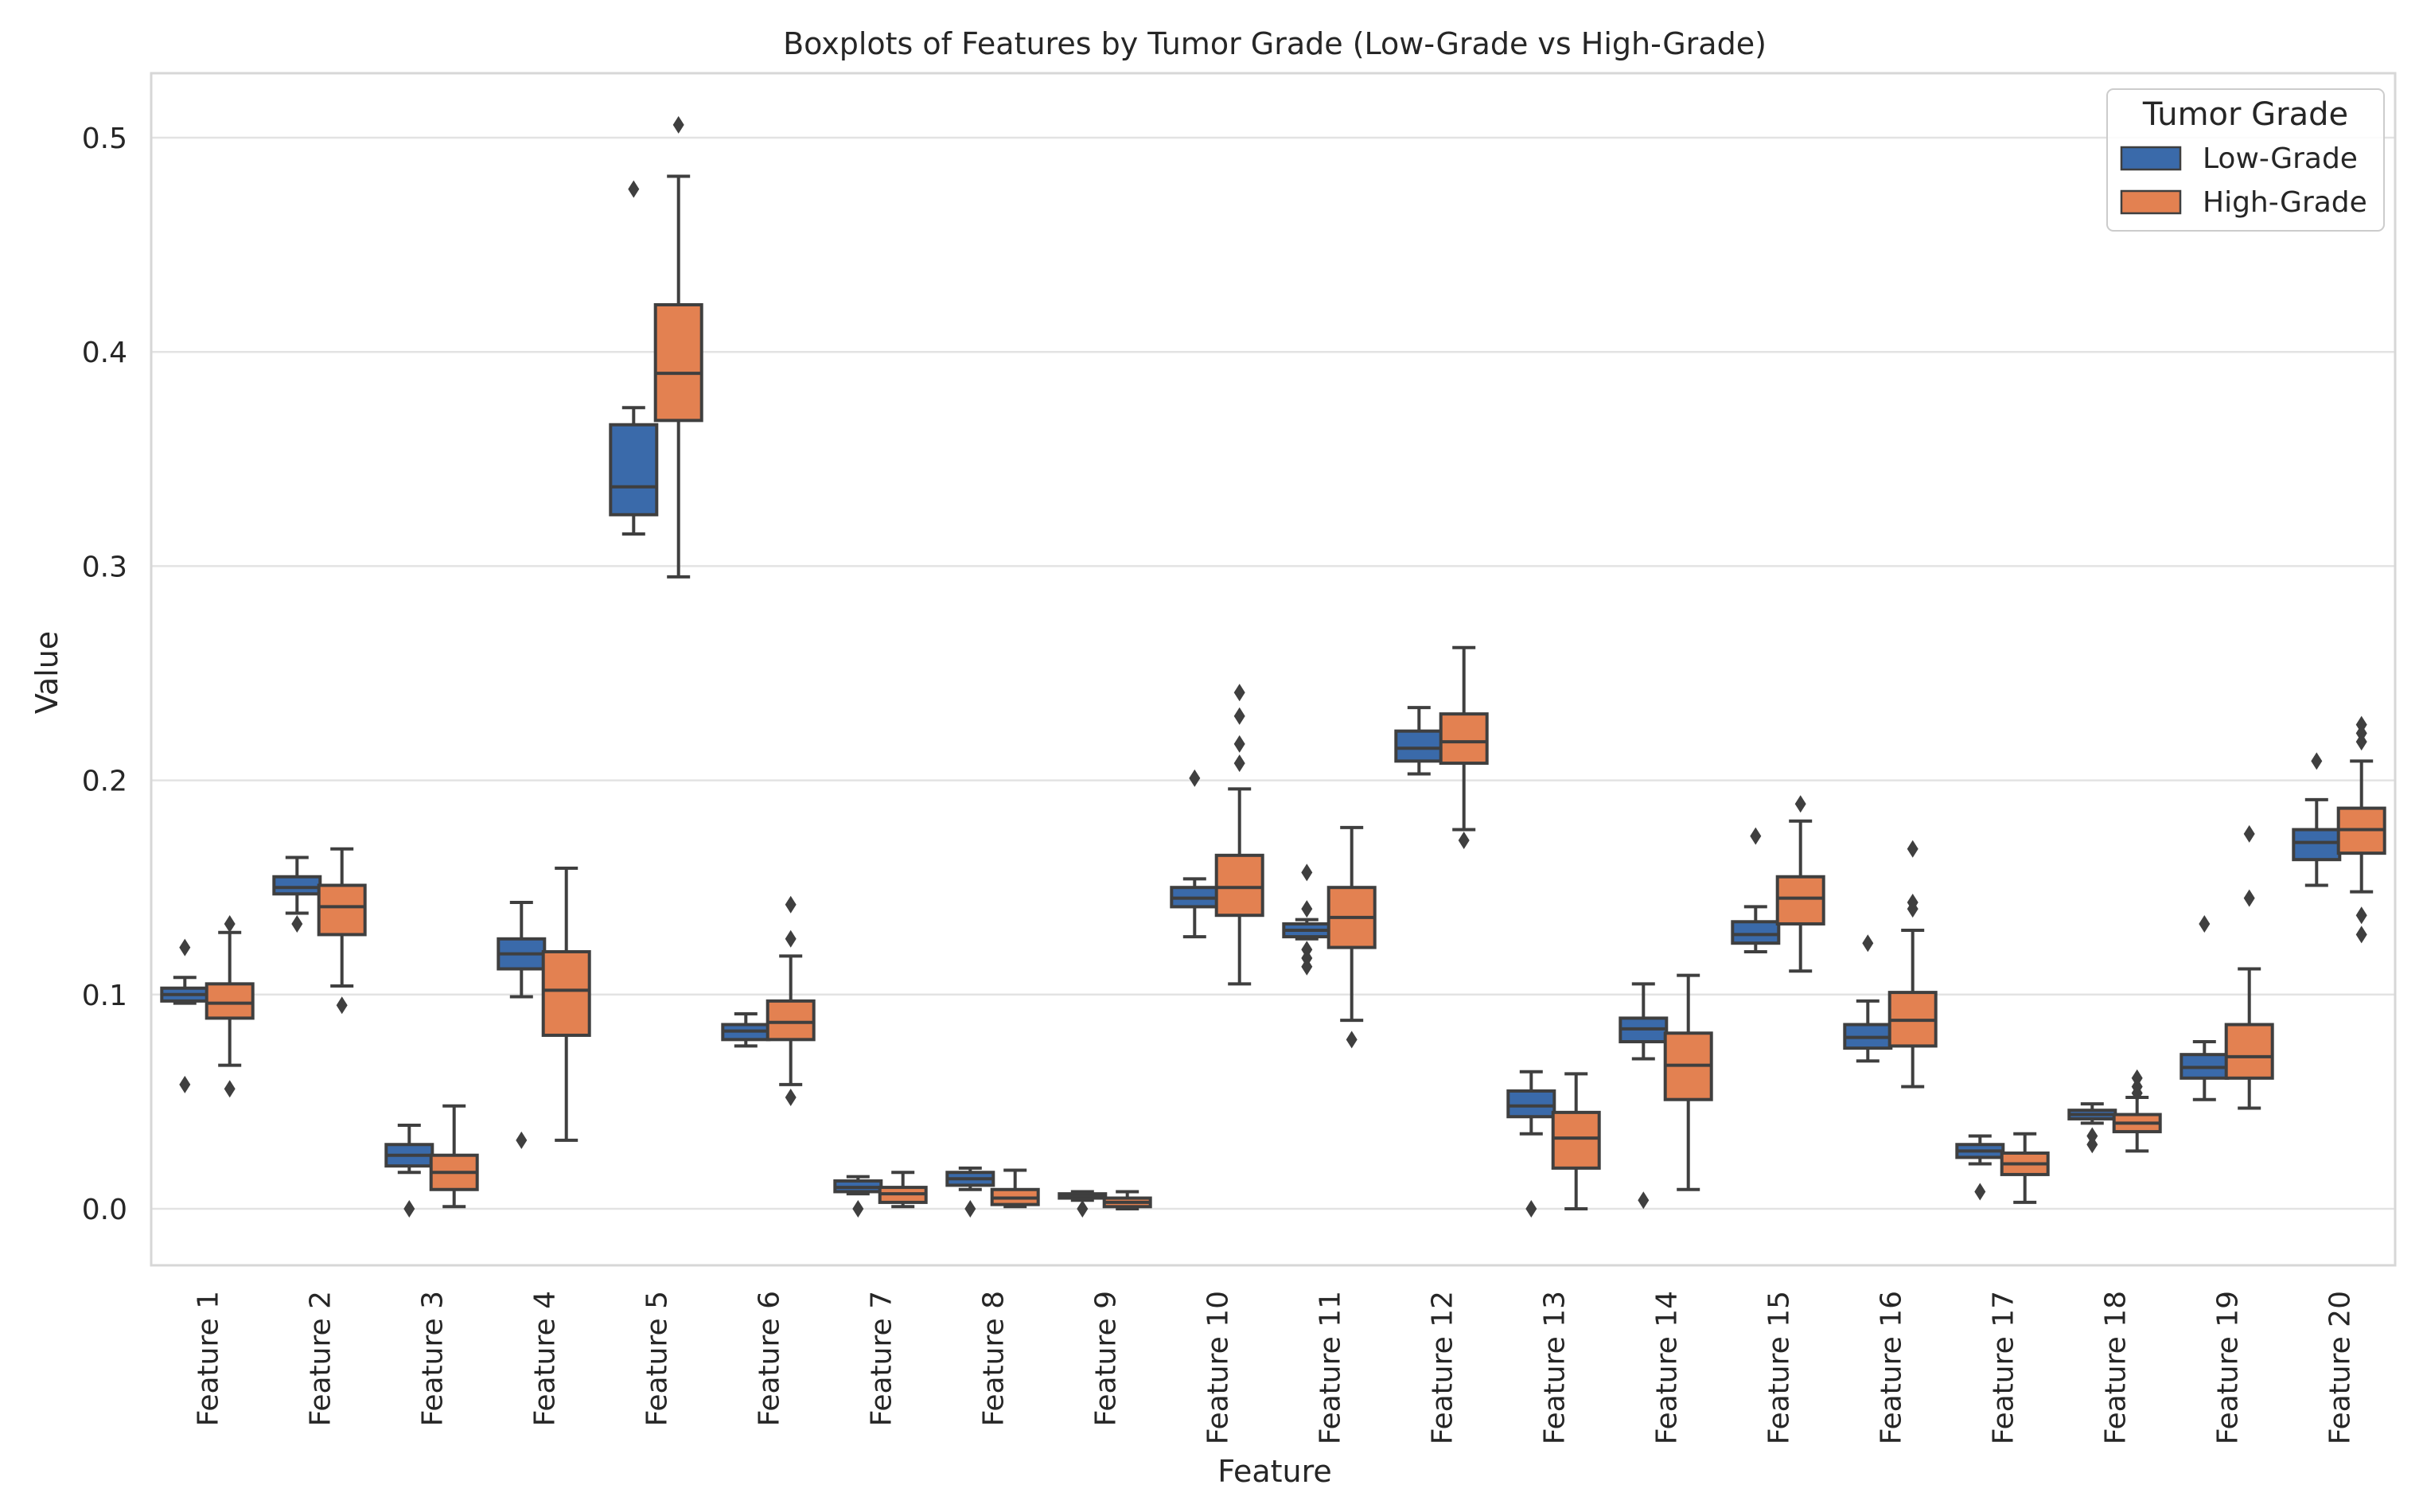  I want to click on x-tick-label: Feature 6, so click(770, 1358).